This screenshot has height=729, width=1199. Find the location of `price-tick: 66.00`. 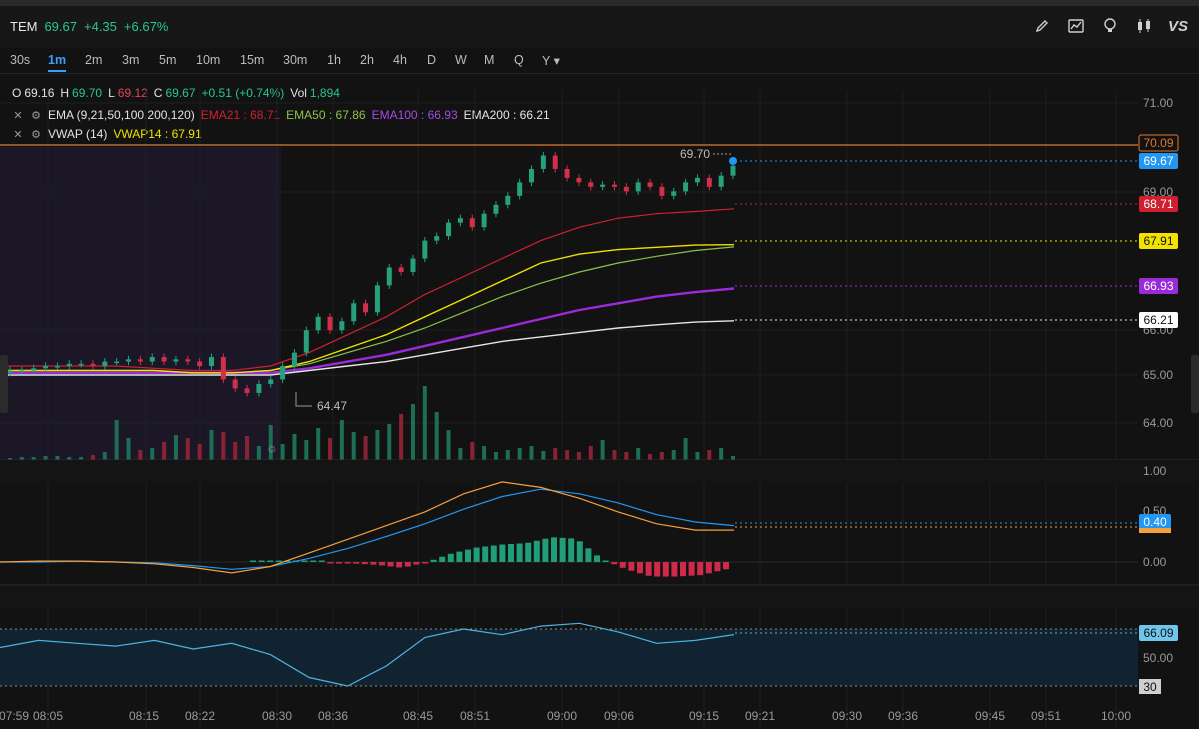

price-tick: 66.00 is located at coordinates (1158, 330).